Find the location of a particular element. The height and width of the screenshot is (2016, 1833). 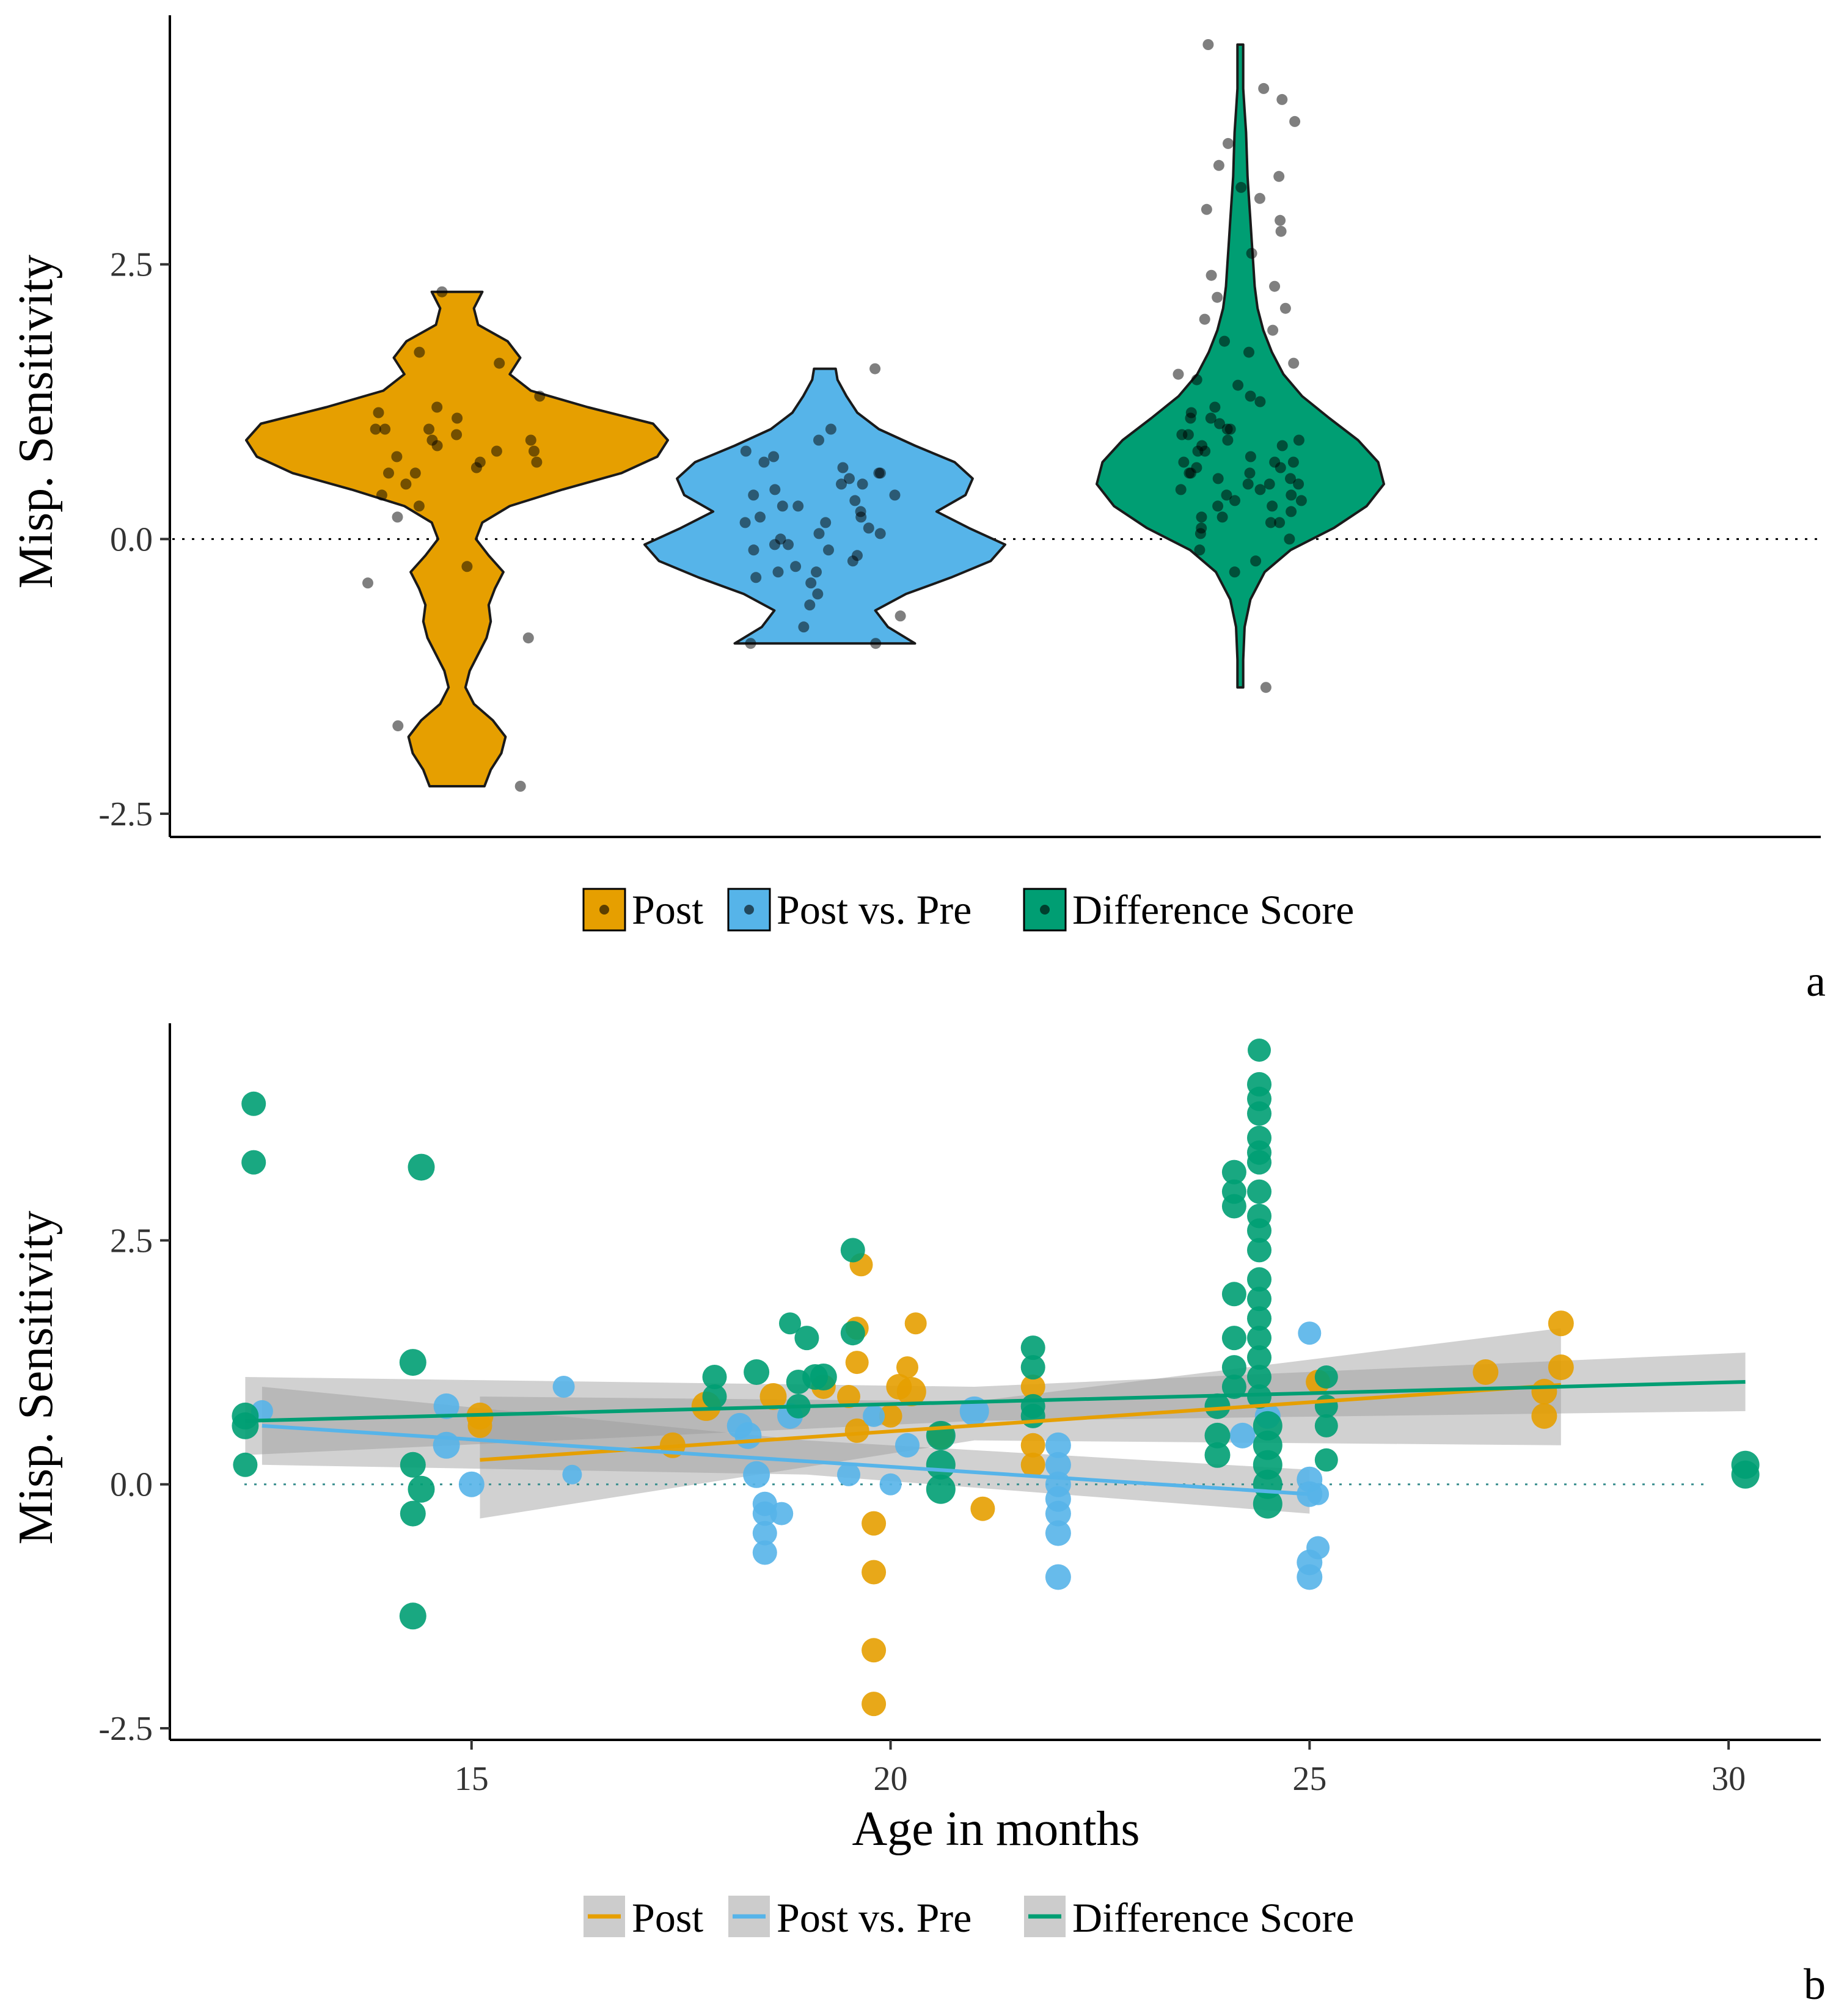

panel-b-x-tick-label: 20 is located at coordinates (891, 1779).